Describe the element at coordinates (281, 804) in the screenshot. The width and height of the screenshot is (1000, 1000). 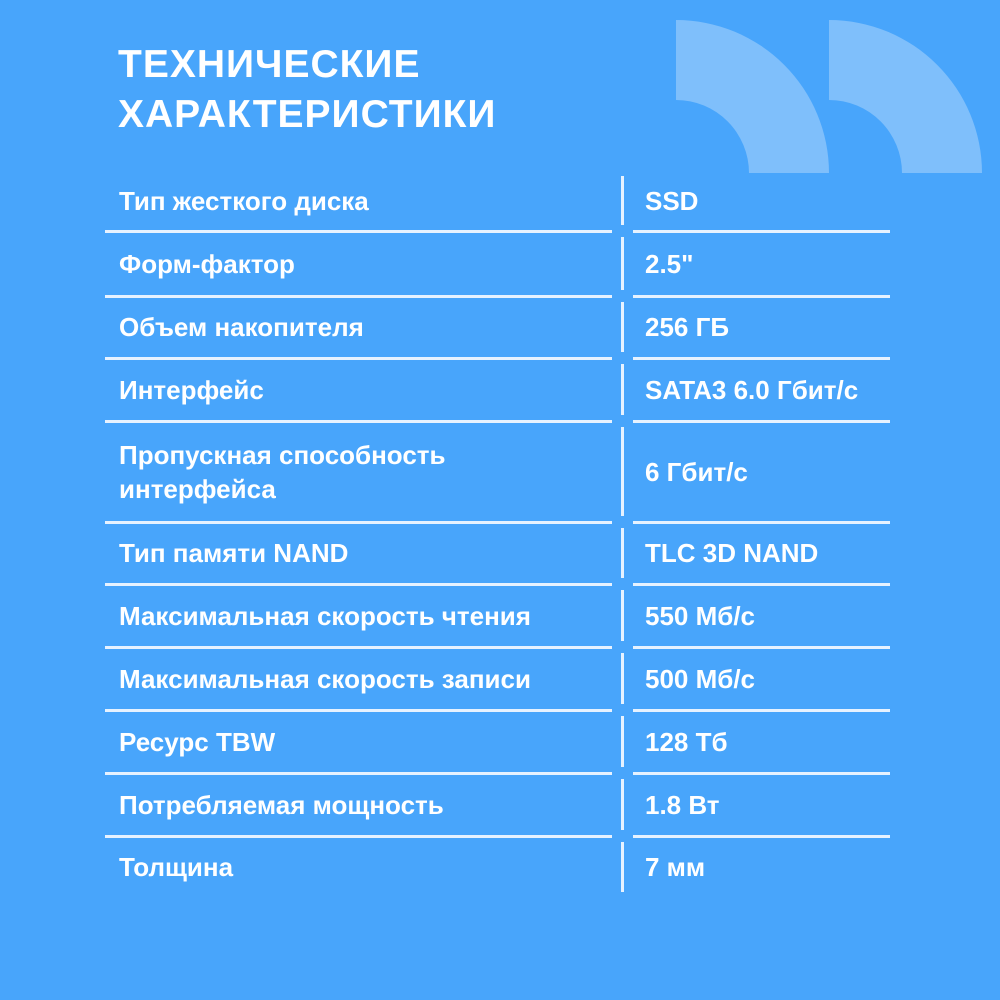
I see `spec-label: Потребляемая мощность` at that location.